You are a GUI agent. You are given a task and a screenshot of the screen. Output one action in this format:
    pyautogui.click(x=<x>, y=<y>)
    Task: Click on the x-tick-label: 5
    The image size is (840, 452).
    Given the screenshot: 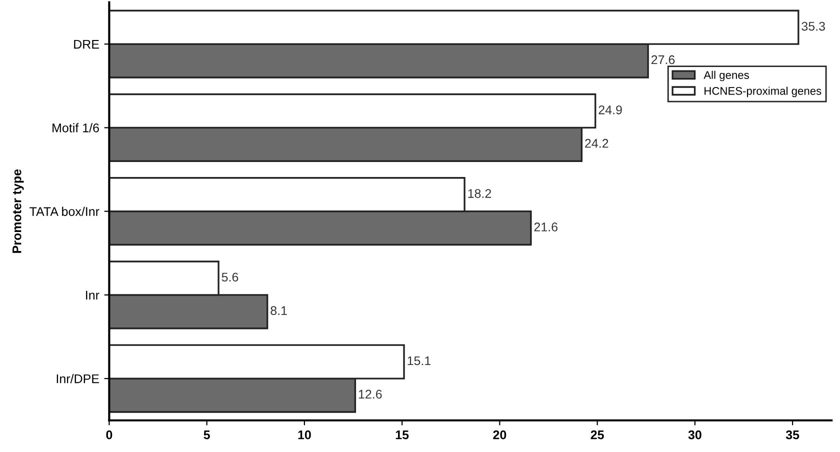 What is the action you would take?
    pyautogui.click(x=207, y=435)
    